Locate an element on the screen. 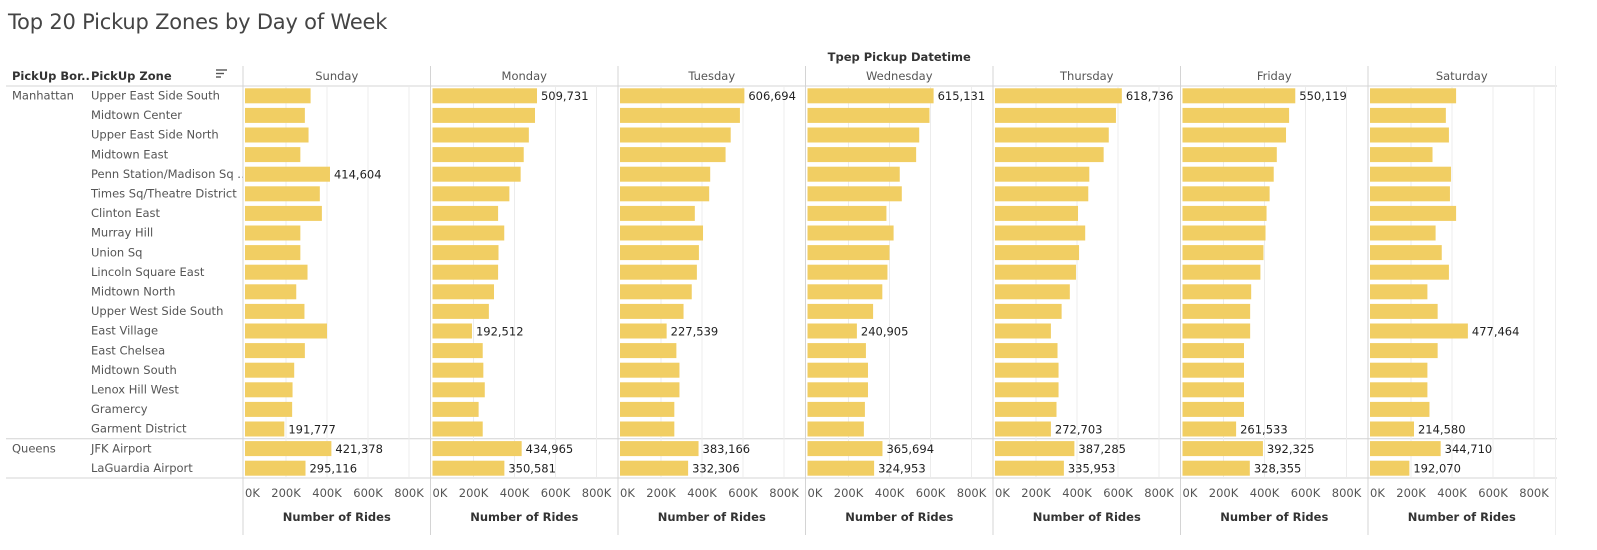  zone-label: Upper East Side South is located at coordinates (155, 96).